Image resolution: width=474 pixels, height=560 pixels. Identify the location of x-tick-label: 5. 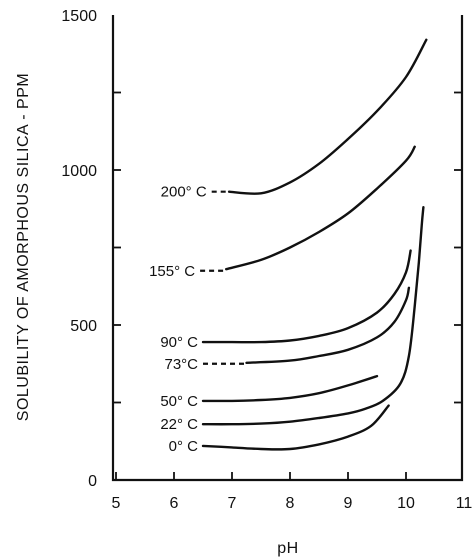
(116, 503).